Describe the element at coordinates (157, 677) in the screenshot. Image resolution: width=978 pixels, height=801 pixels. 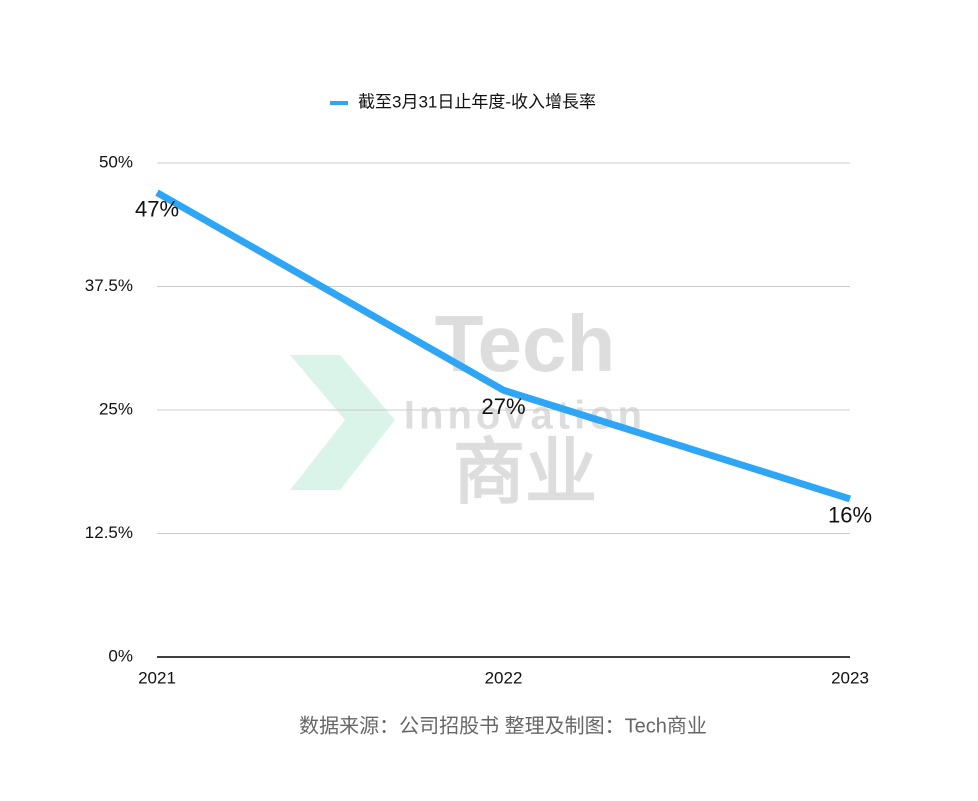
I see `x-tick-label: 2021` at that location.